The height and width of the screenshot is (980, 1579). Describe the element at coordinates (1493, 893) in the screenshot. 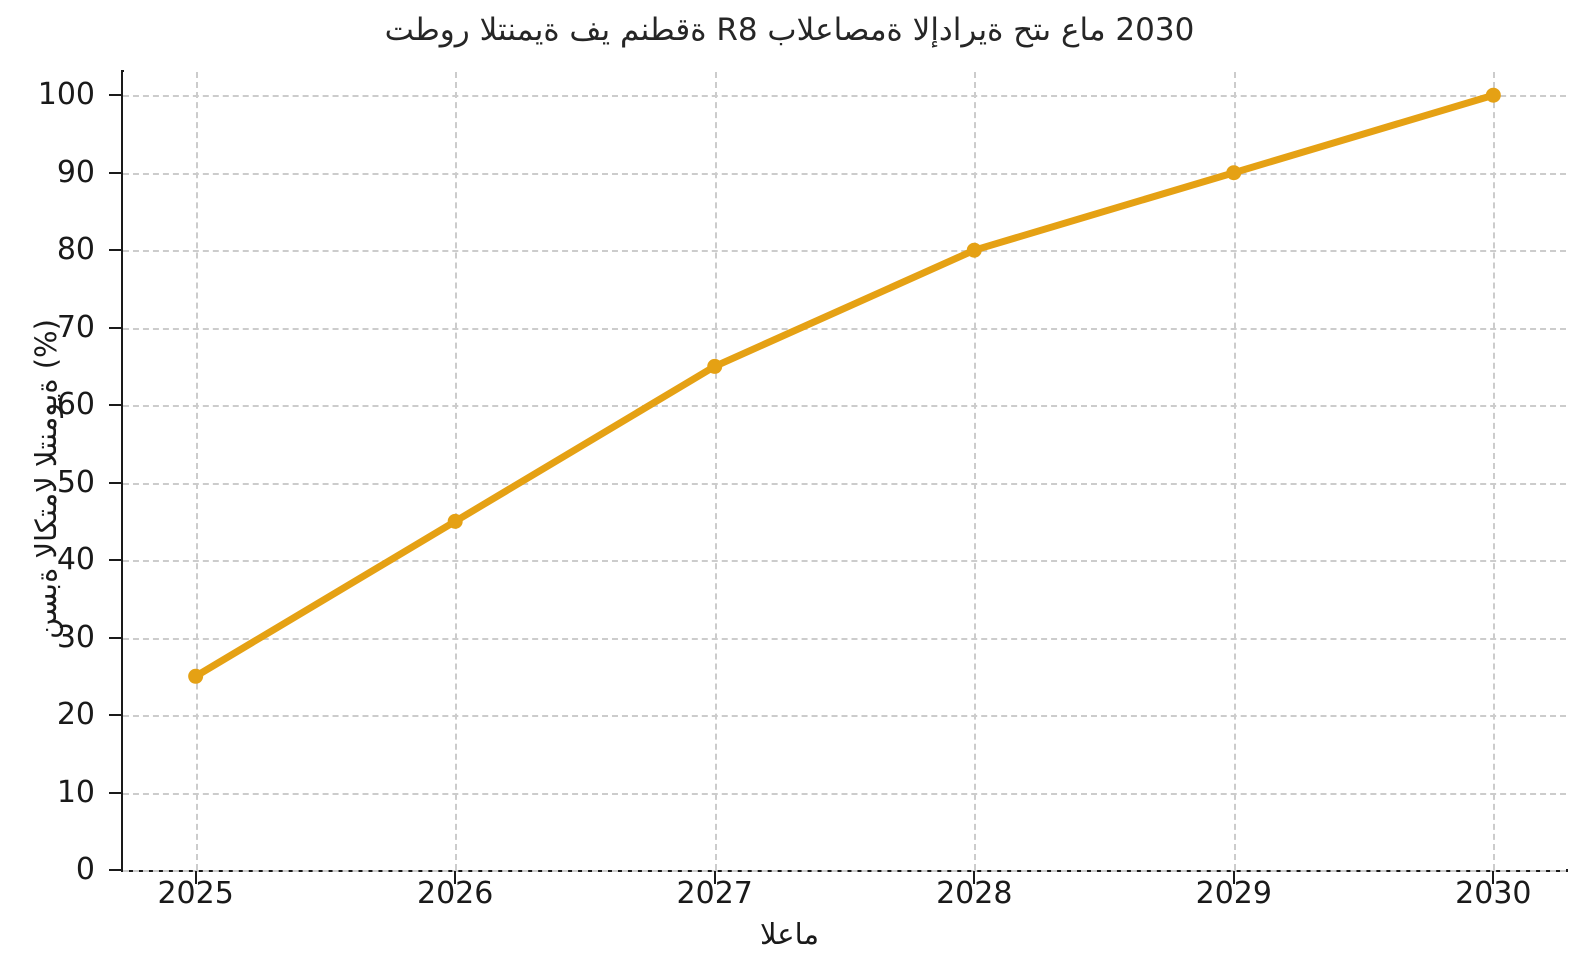

I see `x-tick-label: 2030` at that location.